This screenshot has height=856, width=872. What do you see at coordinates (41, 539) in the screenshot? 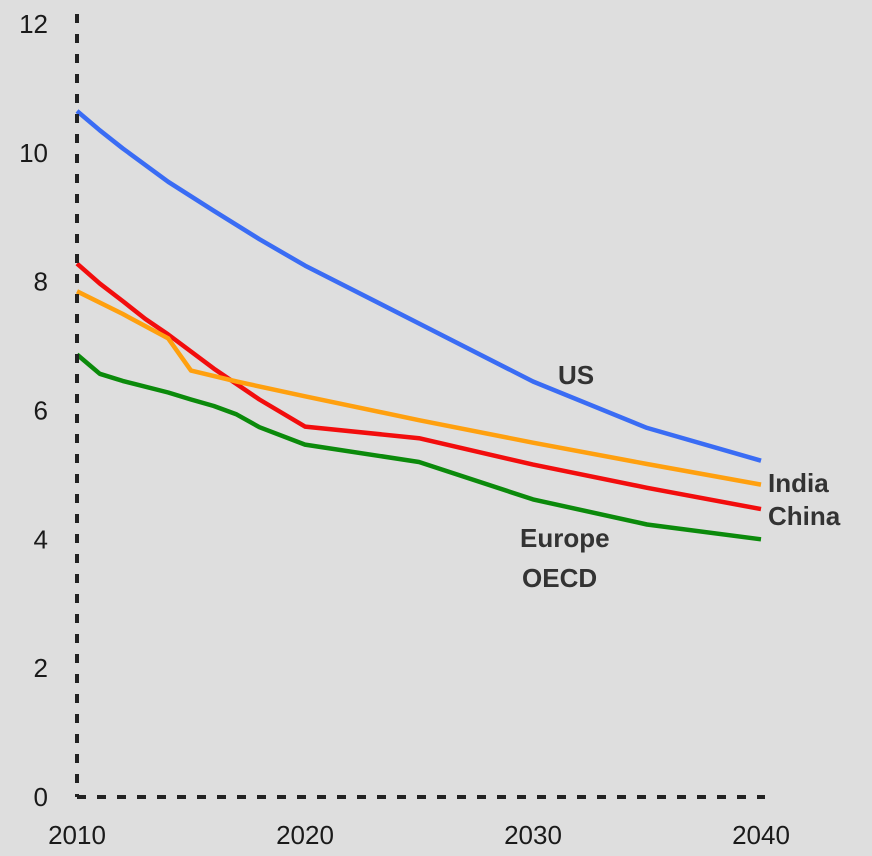
I see `y-tick-label: 4` at bounding box center [41, 539].